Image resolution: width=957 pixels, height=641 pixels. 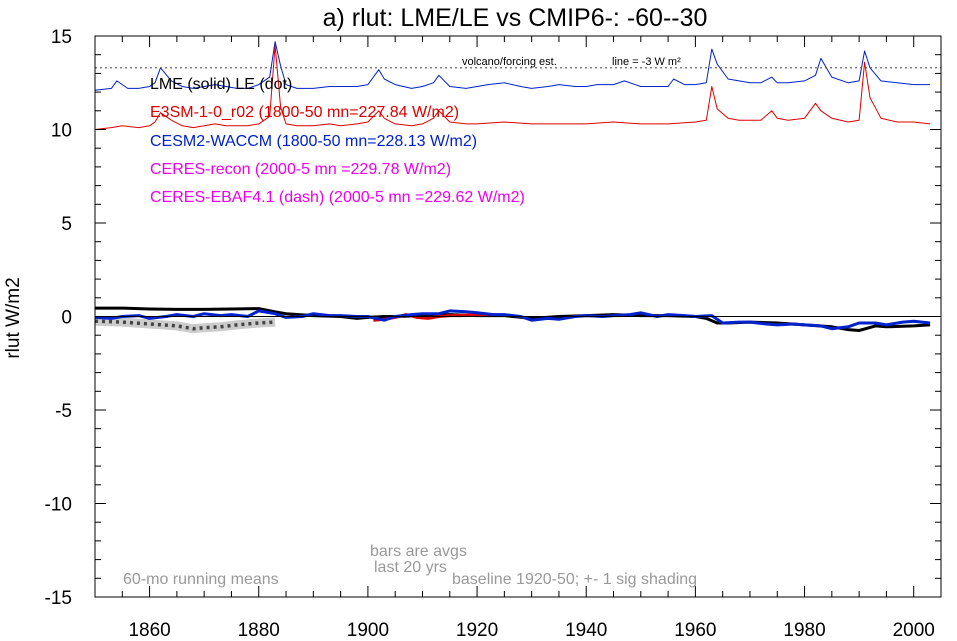 I want to click on chart-title: a) rlut: LME/LE vs CMIP6-: -60--30, so click(x=515, y=18).